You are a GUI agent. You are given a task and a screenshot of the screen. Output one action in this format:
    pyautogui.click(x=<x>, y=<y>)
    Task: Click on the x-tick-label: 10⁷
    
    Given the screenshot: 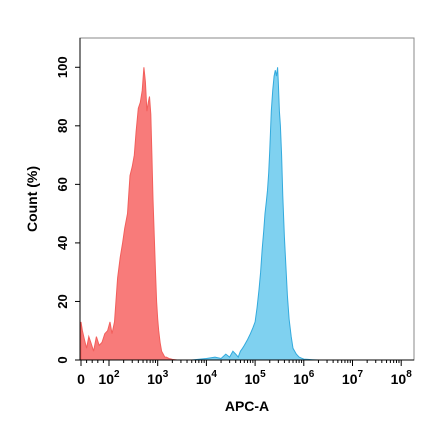 What is the action you would take?
    pyautogui.click(x=353, y=378)
    